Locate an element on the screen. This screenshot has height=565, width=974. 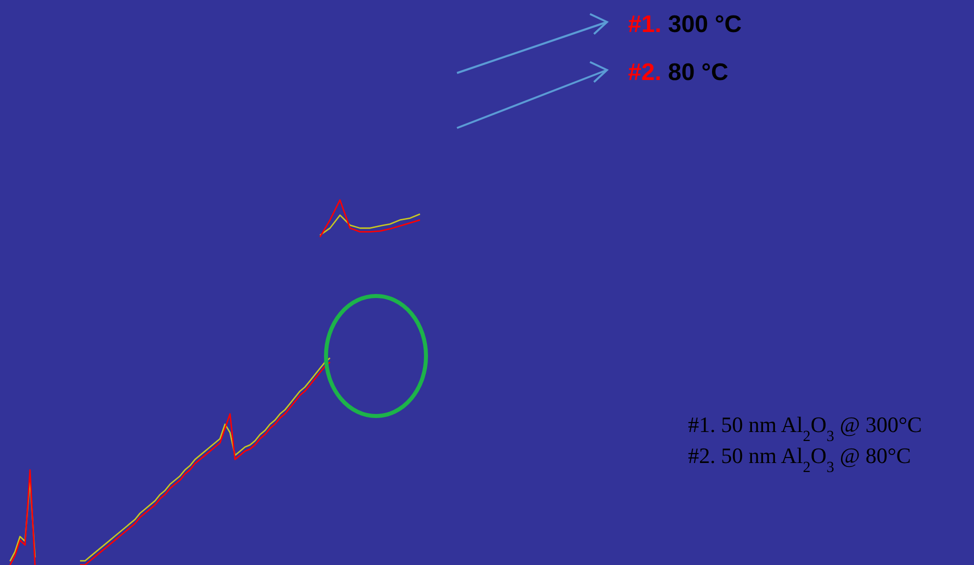
text: #1. 300 °C is located at coordinates (685, 24).